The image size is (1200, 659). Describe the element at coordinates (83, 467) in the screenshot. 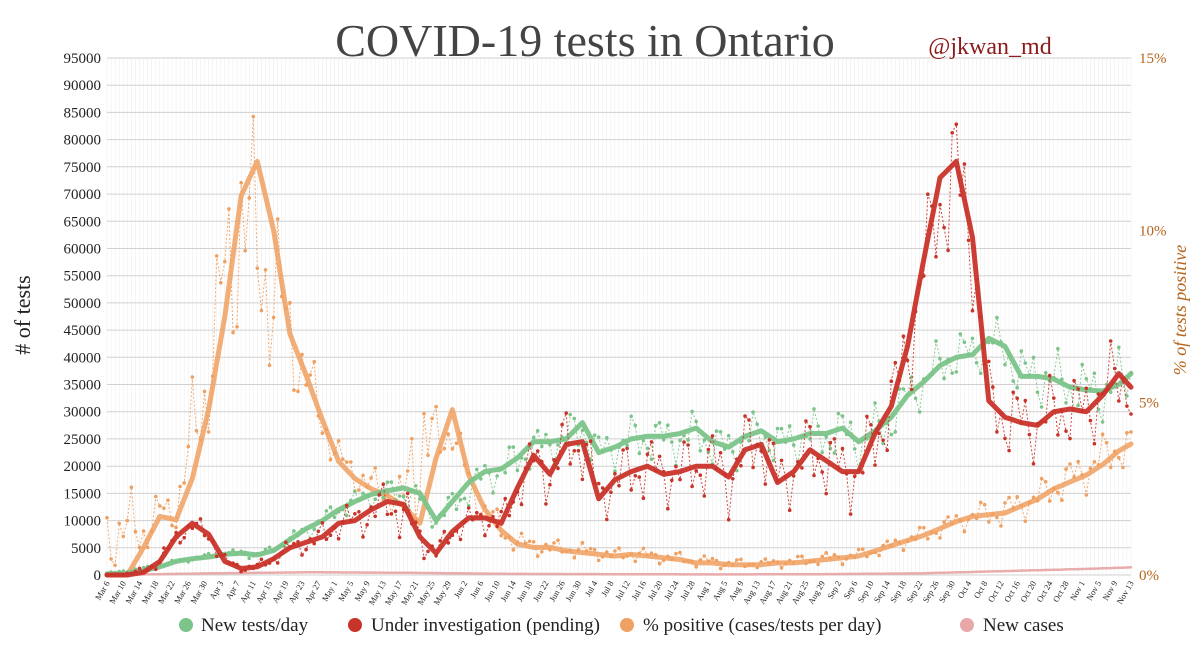

I see `y-tick-label: 20000` at that location.